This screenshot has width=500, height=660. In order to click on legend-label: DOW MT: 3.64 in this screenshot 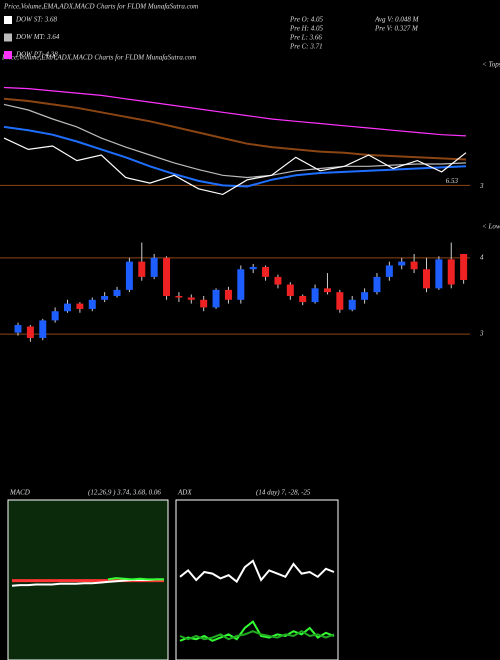, I will do `click(37, 37)`.